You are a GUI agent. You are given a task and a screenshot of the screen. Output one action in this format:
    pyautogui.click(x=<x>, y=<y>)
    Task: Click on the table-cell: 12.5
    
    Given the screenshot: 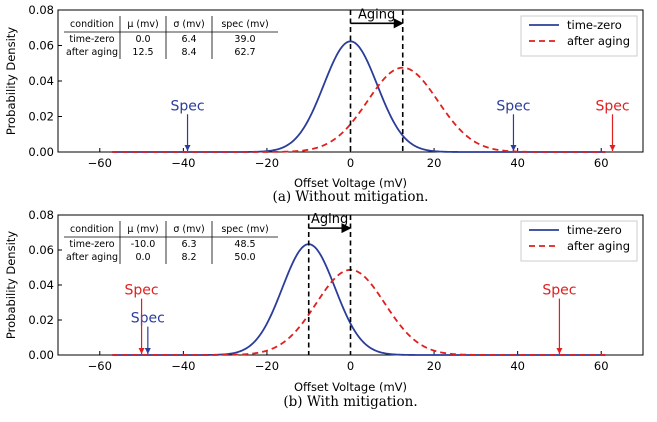 What is the action you would take?
    pyautogui.click(x=142, y=52)
    